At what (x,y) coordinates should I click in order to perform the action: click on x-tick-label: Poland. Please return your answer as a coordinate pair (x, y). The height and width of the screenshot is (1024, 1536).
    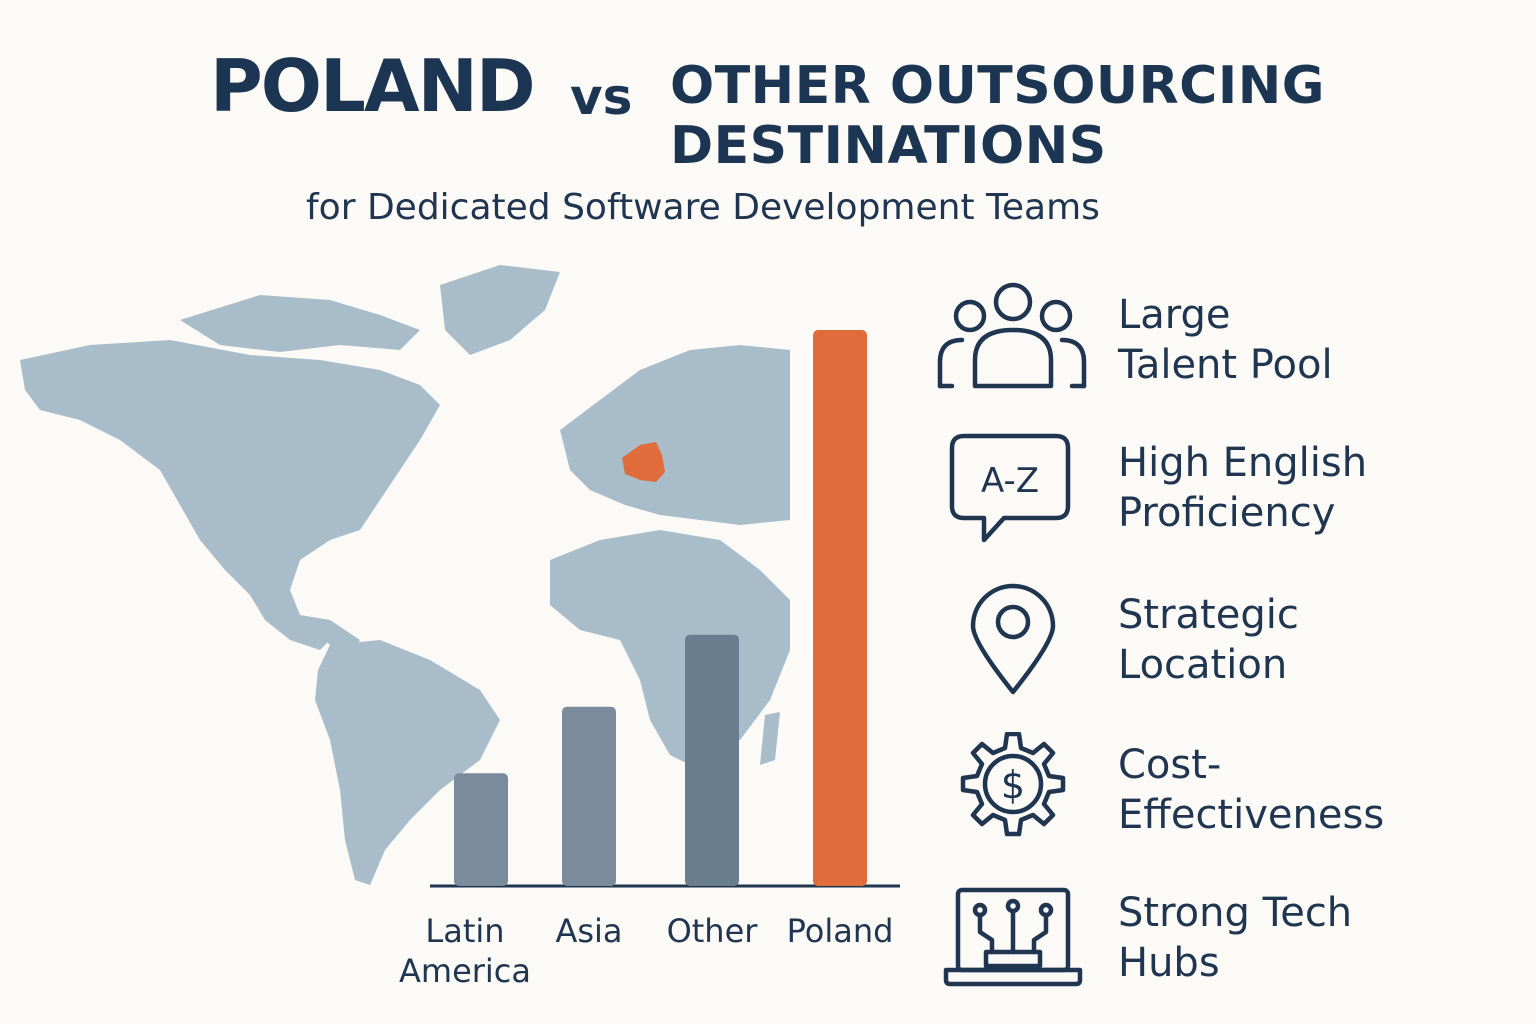
    Looking at the image, I should click on (840, 931).